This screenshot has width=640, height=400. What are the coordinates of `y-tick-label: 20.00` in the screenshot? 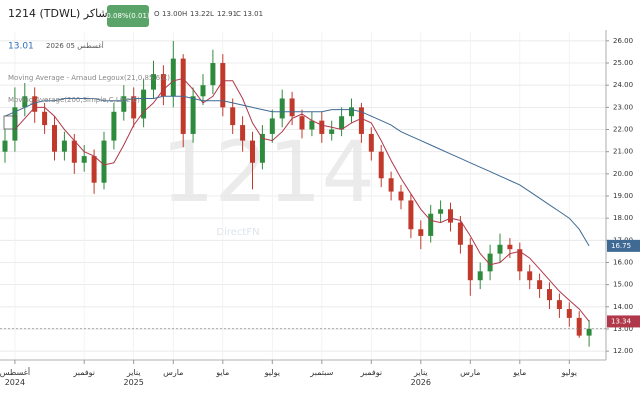 It's located at (623, 174).